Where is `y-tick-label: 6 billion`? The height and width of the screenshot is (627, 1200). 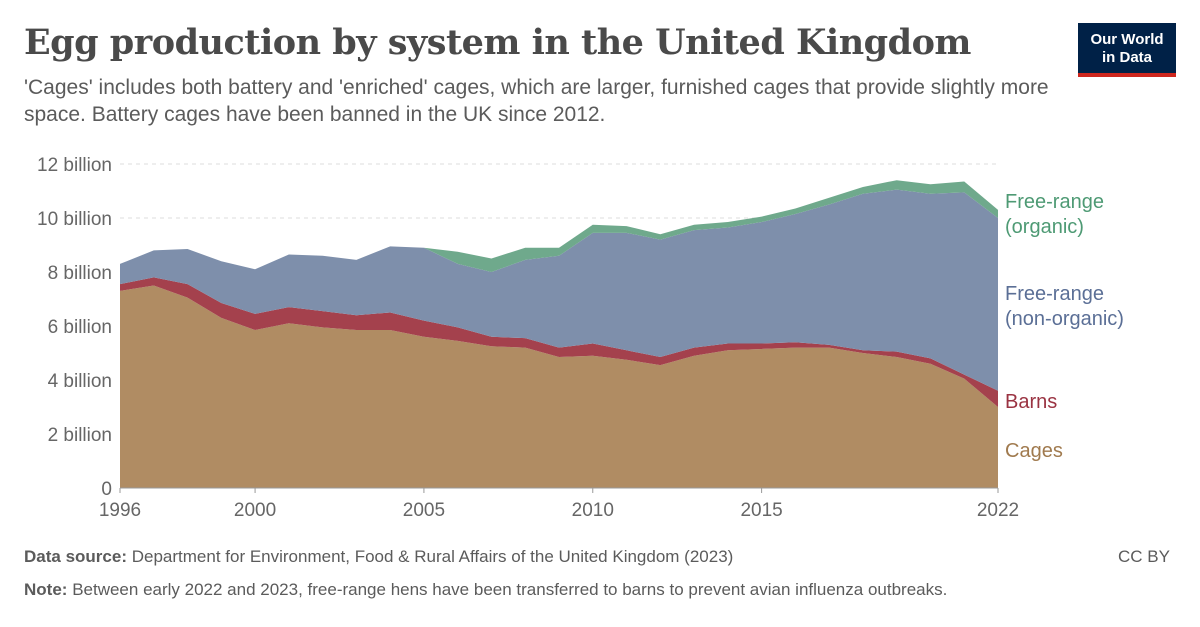 y-tick-label: 6 billion is located at coordinates (80, 327).